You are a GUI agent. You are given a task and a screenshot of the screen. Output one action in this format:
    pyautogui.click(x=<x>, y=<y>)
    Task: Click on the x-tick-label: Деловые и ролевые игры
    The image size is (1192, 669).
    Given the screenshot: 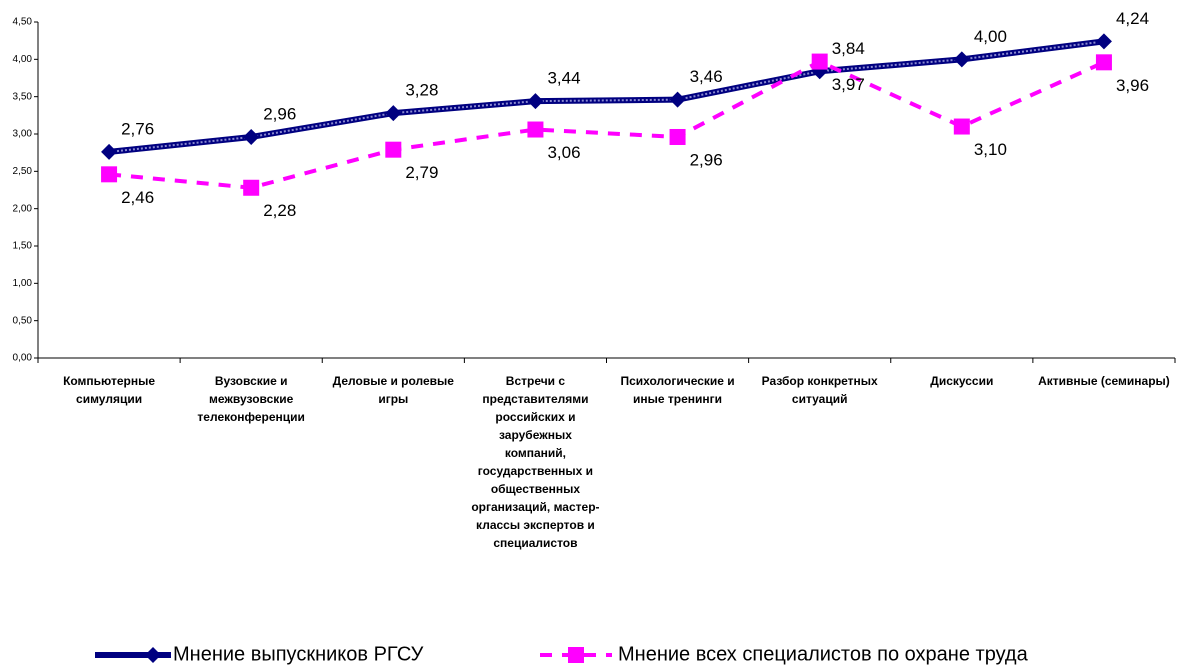 What is the action you would take?
    pyautogui.click(x=393, y=390)
    